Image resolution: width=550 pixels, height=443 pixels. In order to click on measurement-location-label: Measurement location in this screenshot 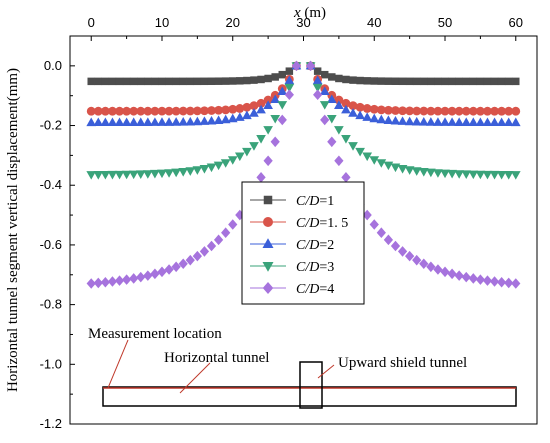, I will do `click(155, 334)`.